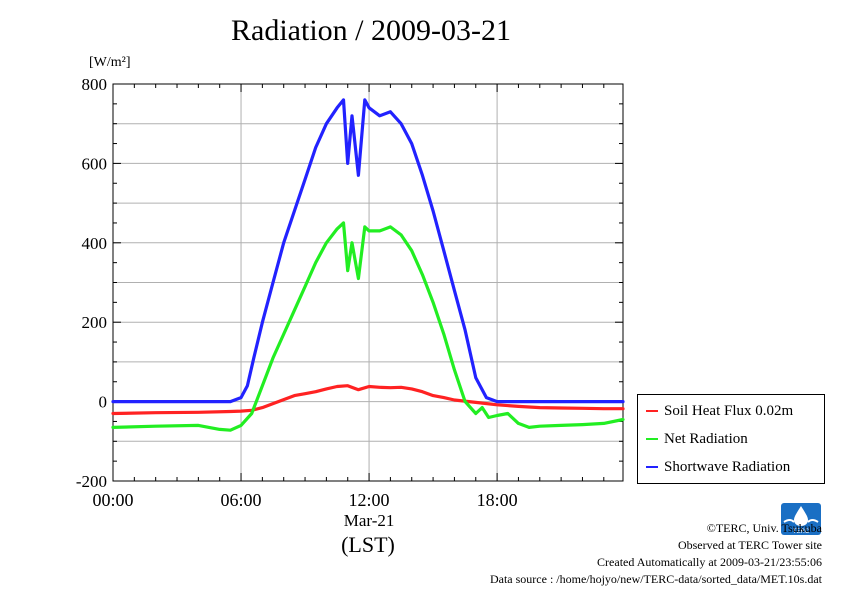 The image size is (842, 595). I want to click on x-tick-label: 18:00, so click(497, 500).